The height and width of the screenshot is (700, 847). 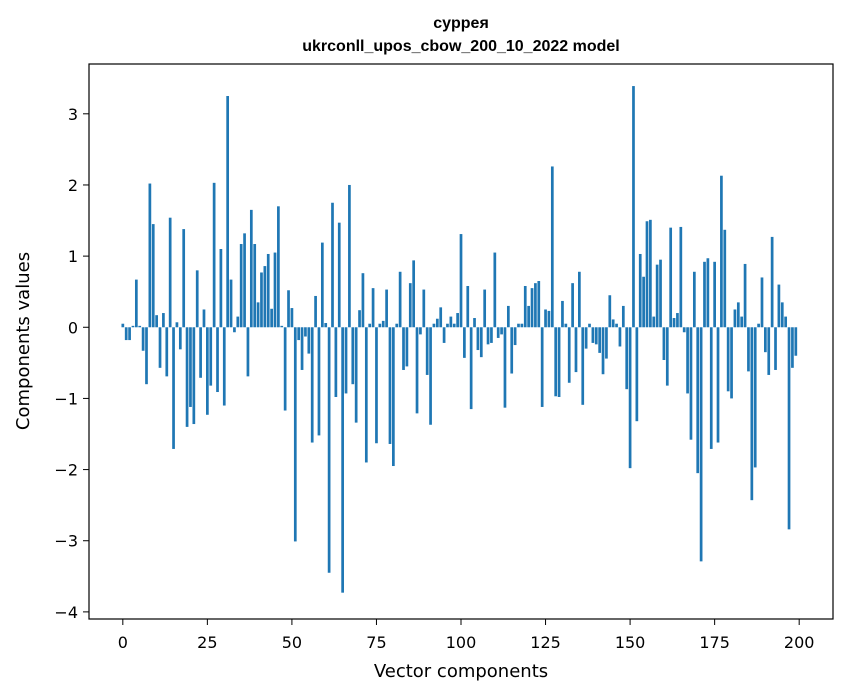 What do you see at coordinates (545, 642) in the screenshot?
I see `x-tick-label: 125` at bounding box center [545, 642].